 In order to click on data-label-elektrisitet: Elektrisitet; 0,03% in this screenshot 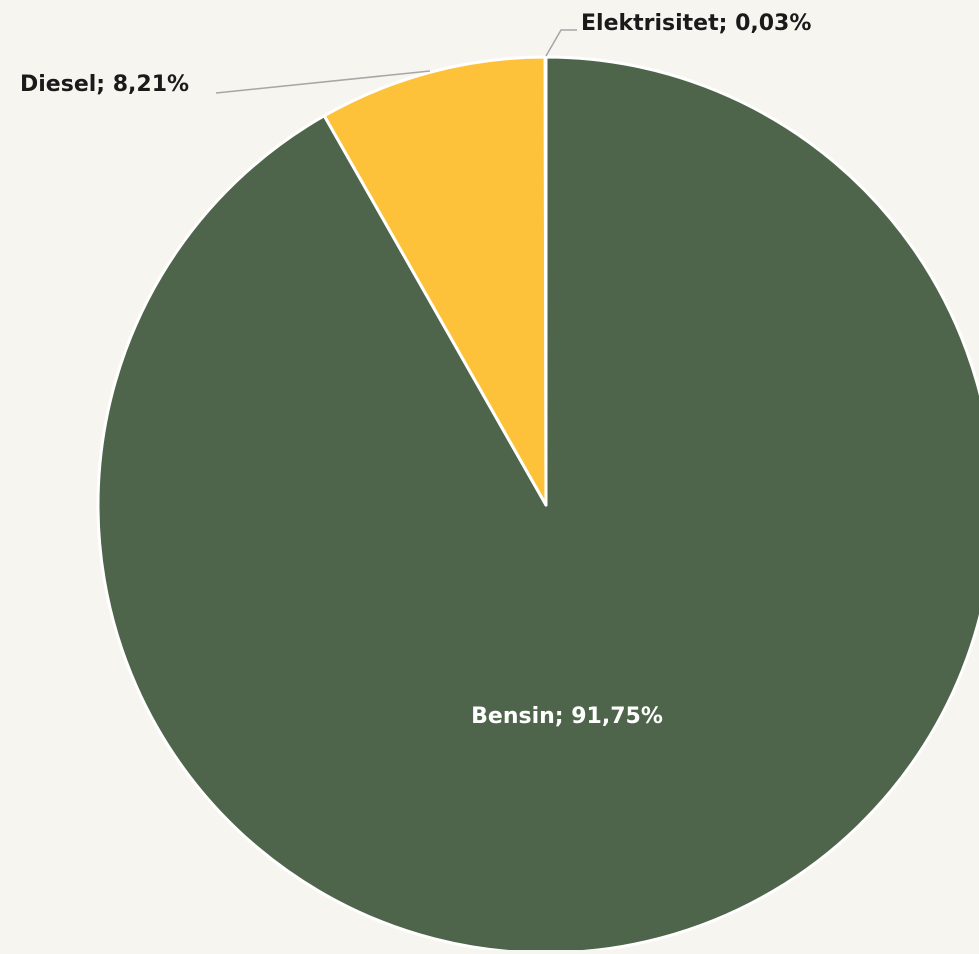, I will do `click(696, 23)`.